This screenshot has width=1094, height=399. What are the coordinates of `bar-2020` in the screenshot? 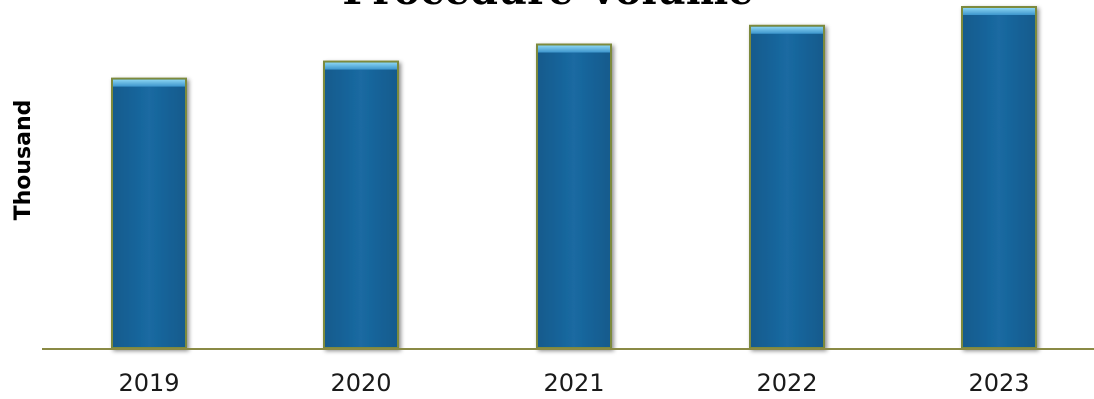 It's located at (361, 205).